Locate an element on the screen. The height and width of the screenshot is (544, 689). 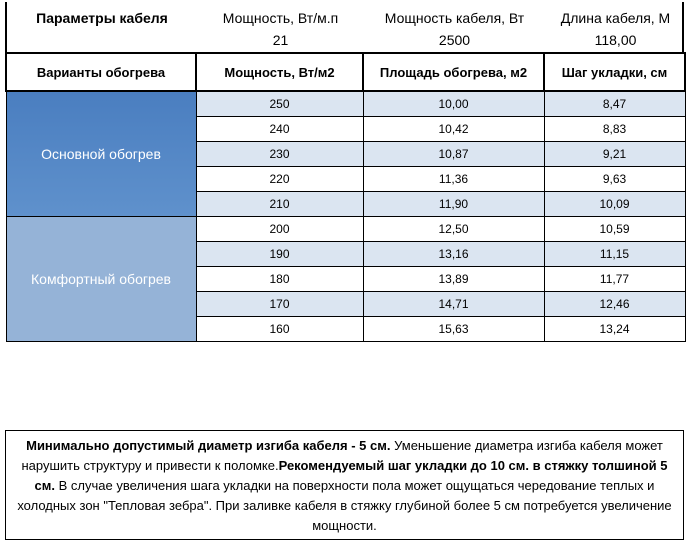
param-value: 118,00 is located at coordinates (615, 40).